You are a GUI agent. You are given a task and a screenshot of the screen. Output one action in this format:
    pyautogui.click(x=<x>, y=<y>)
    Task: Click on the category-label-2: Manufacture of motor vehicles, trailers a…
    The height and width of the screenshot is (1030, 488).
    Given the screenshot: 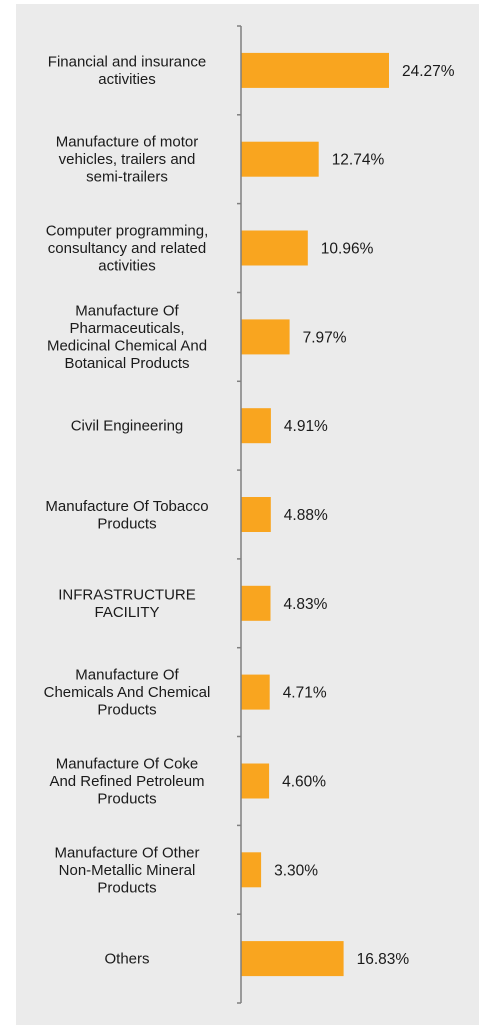 What is the action you would take?
    pyautogui.click(x=127, y=160)
    